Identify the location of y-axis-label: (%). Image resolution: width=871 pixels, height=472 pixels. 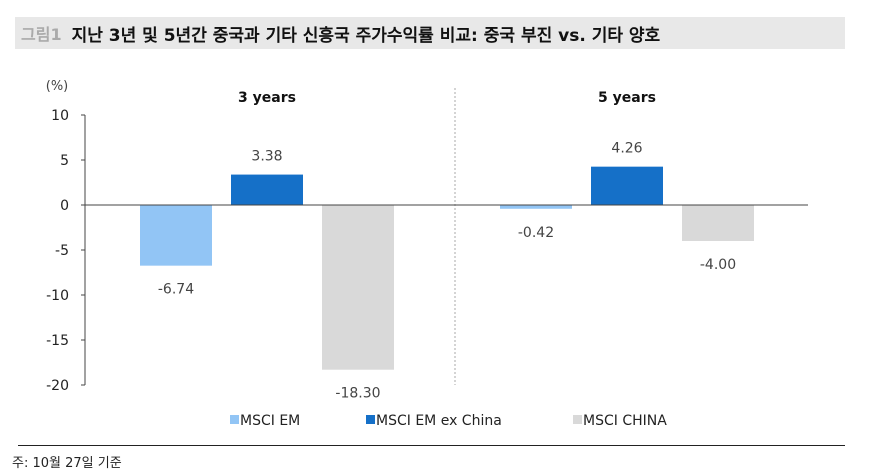
(57, 86).